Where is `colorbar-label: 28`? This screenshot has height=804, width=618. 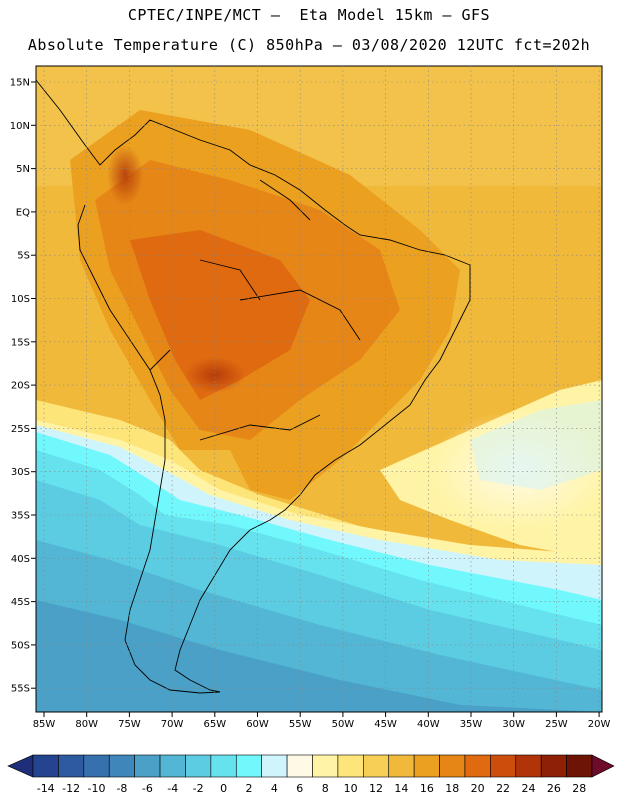
colorbar-label: 28 is located at coordinates (579, 788).